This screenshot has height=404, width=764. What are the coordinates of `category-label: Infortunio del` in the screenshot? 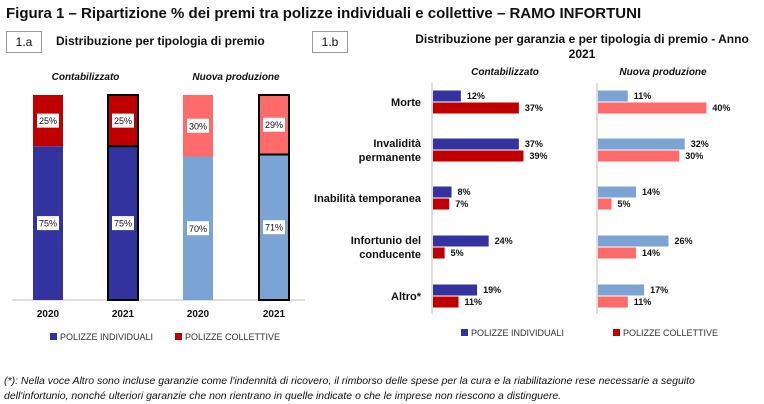 It's located at (386, 241).